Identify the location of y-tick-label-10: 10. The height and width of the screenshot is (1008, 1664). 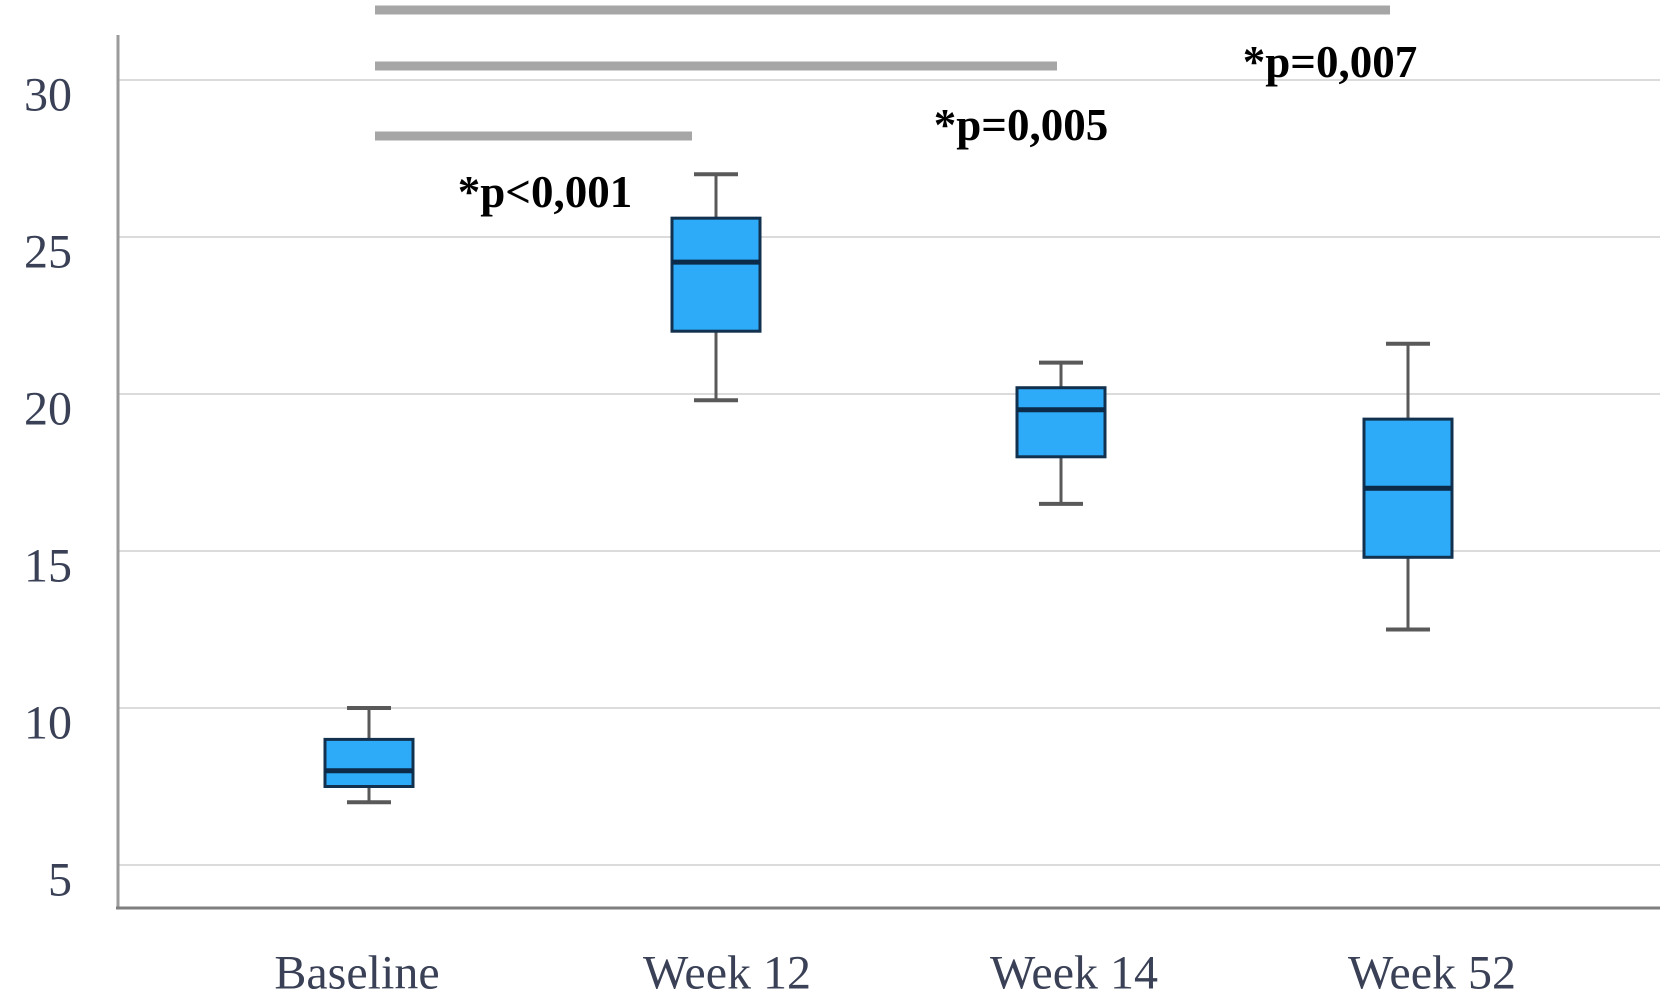
(48, 723).